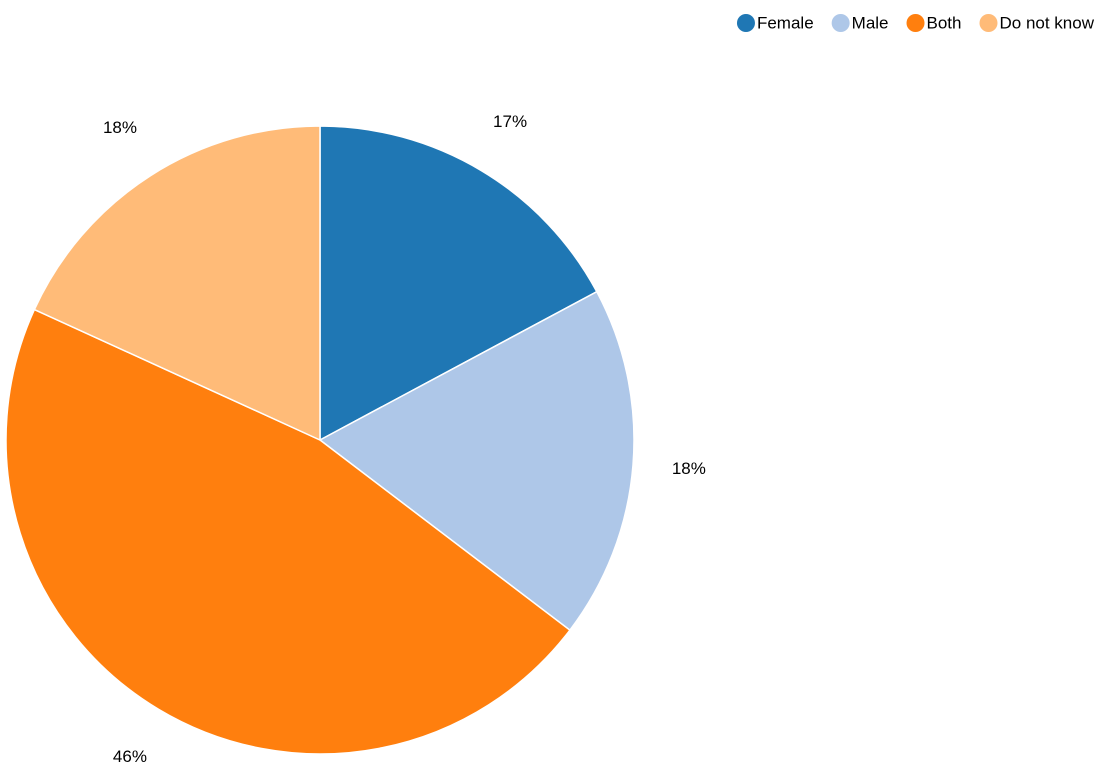  Describe the element at coordinates (130, 756) in the screenshot. I see `data-label: 46%` at that location.